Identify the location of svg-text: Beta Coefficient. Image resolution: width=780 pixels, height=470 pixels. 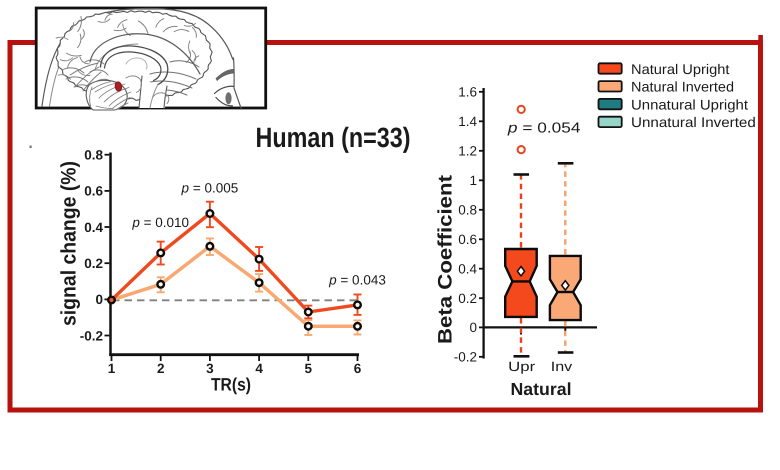
(446, 259).